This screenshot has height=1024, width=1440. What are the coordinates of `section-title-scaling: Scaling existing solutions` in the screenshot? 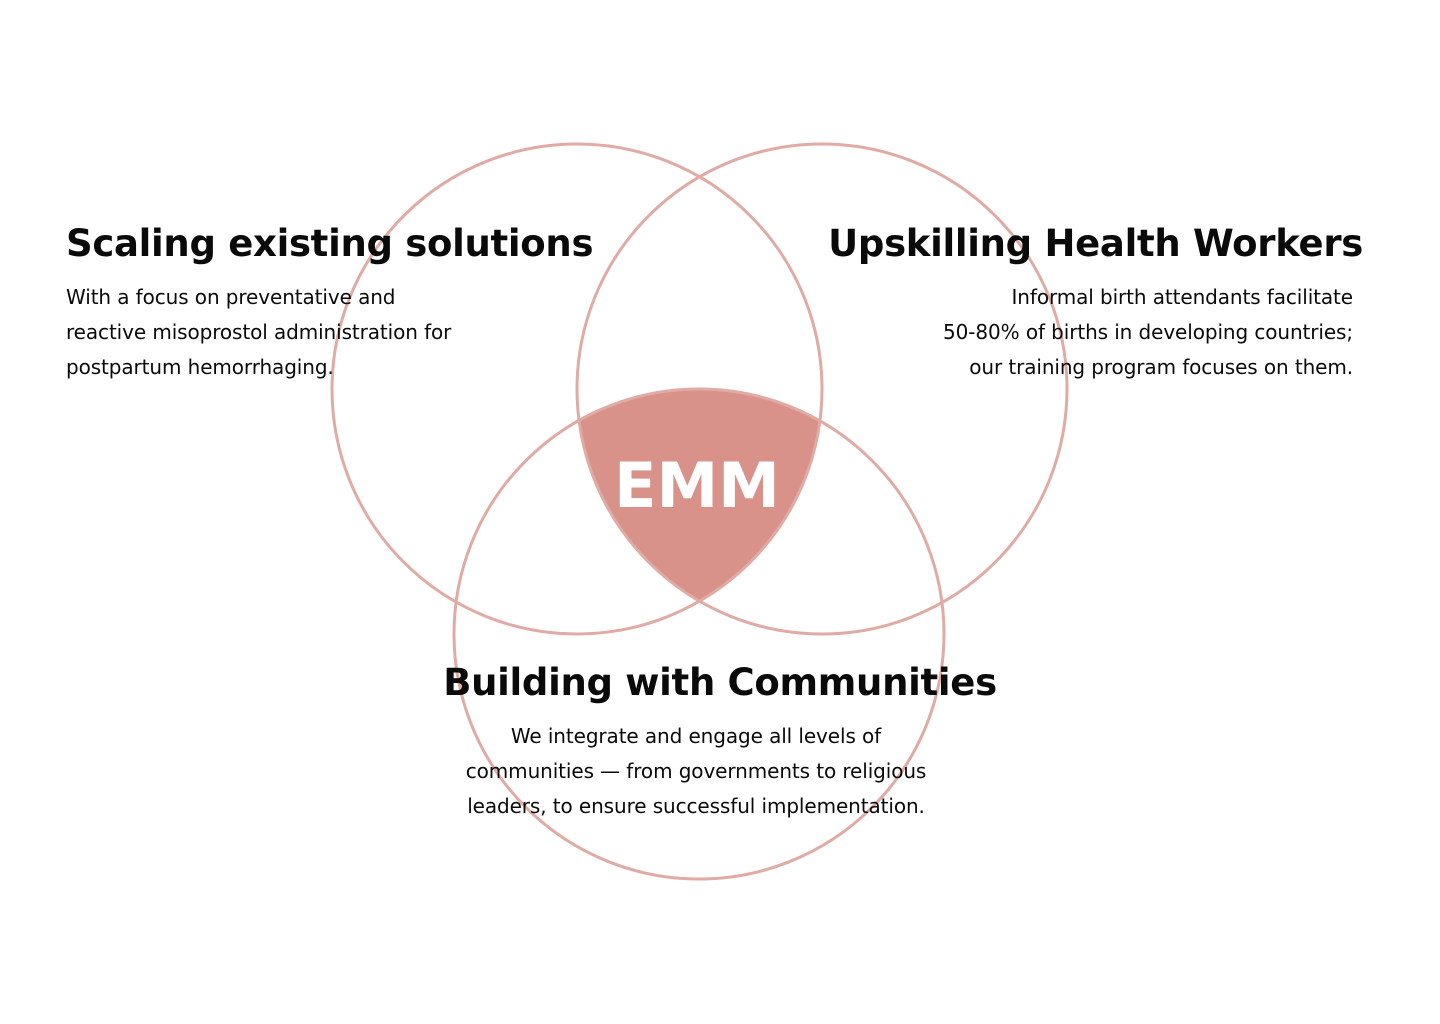 It's located at (330, 243).